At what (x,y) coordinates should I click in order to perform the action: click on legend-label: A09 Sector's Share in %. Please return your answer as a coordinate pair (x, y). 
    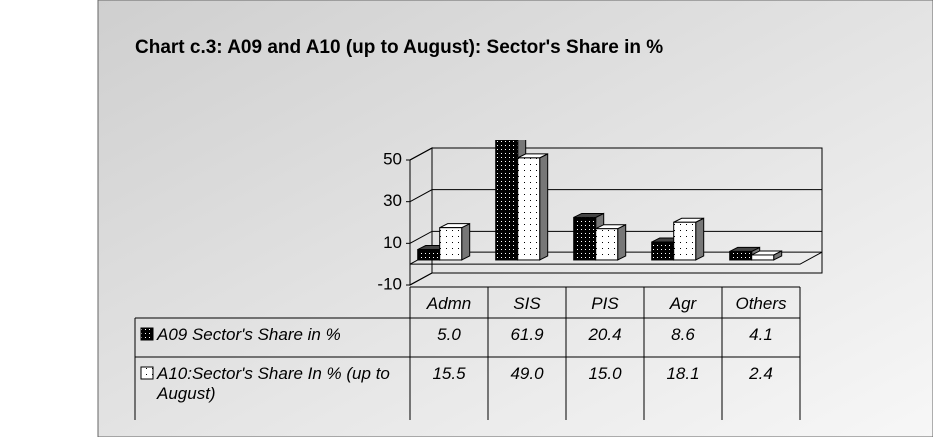
    Looking at the image, I should click on (249, 334).